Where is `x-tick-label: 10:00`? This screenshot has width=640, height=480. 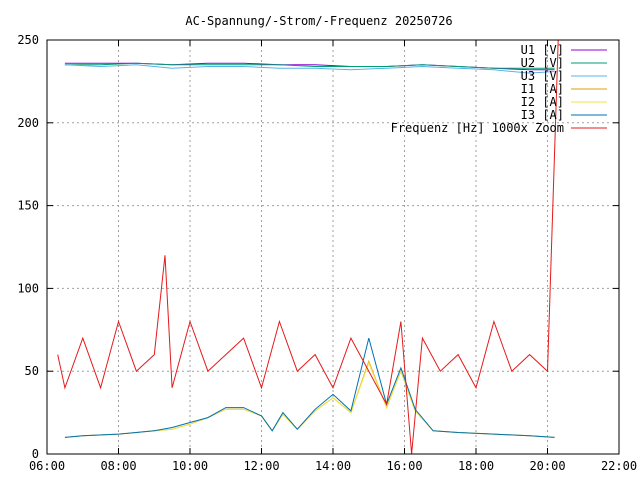 x-tick-label: 10:00 is located at coordinates (190, 466).